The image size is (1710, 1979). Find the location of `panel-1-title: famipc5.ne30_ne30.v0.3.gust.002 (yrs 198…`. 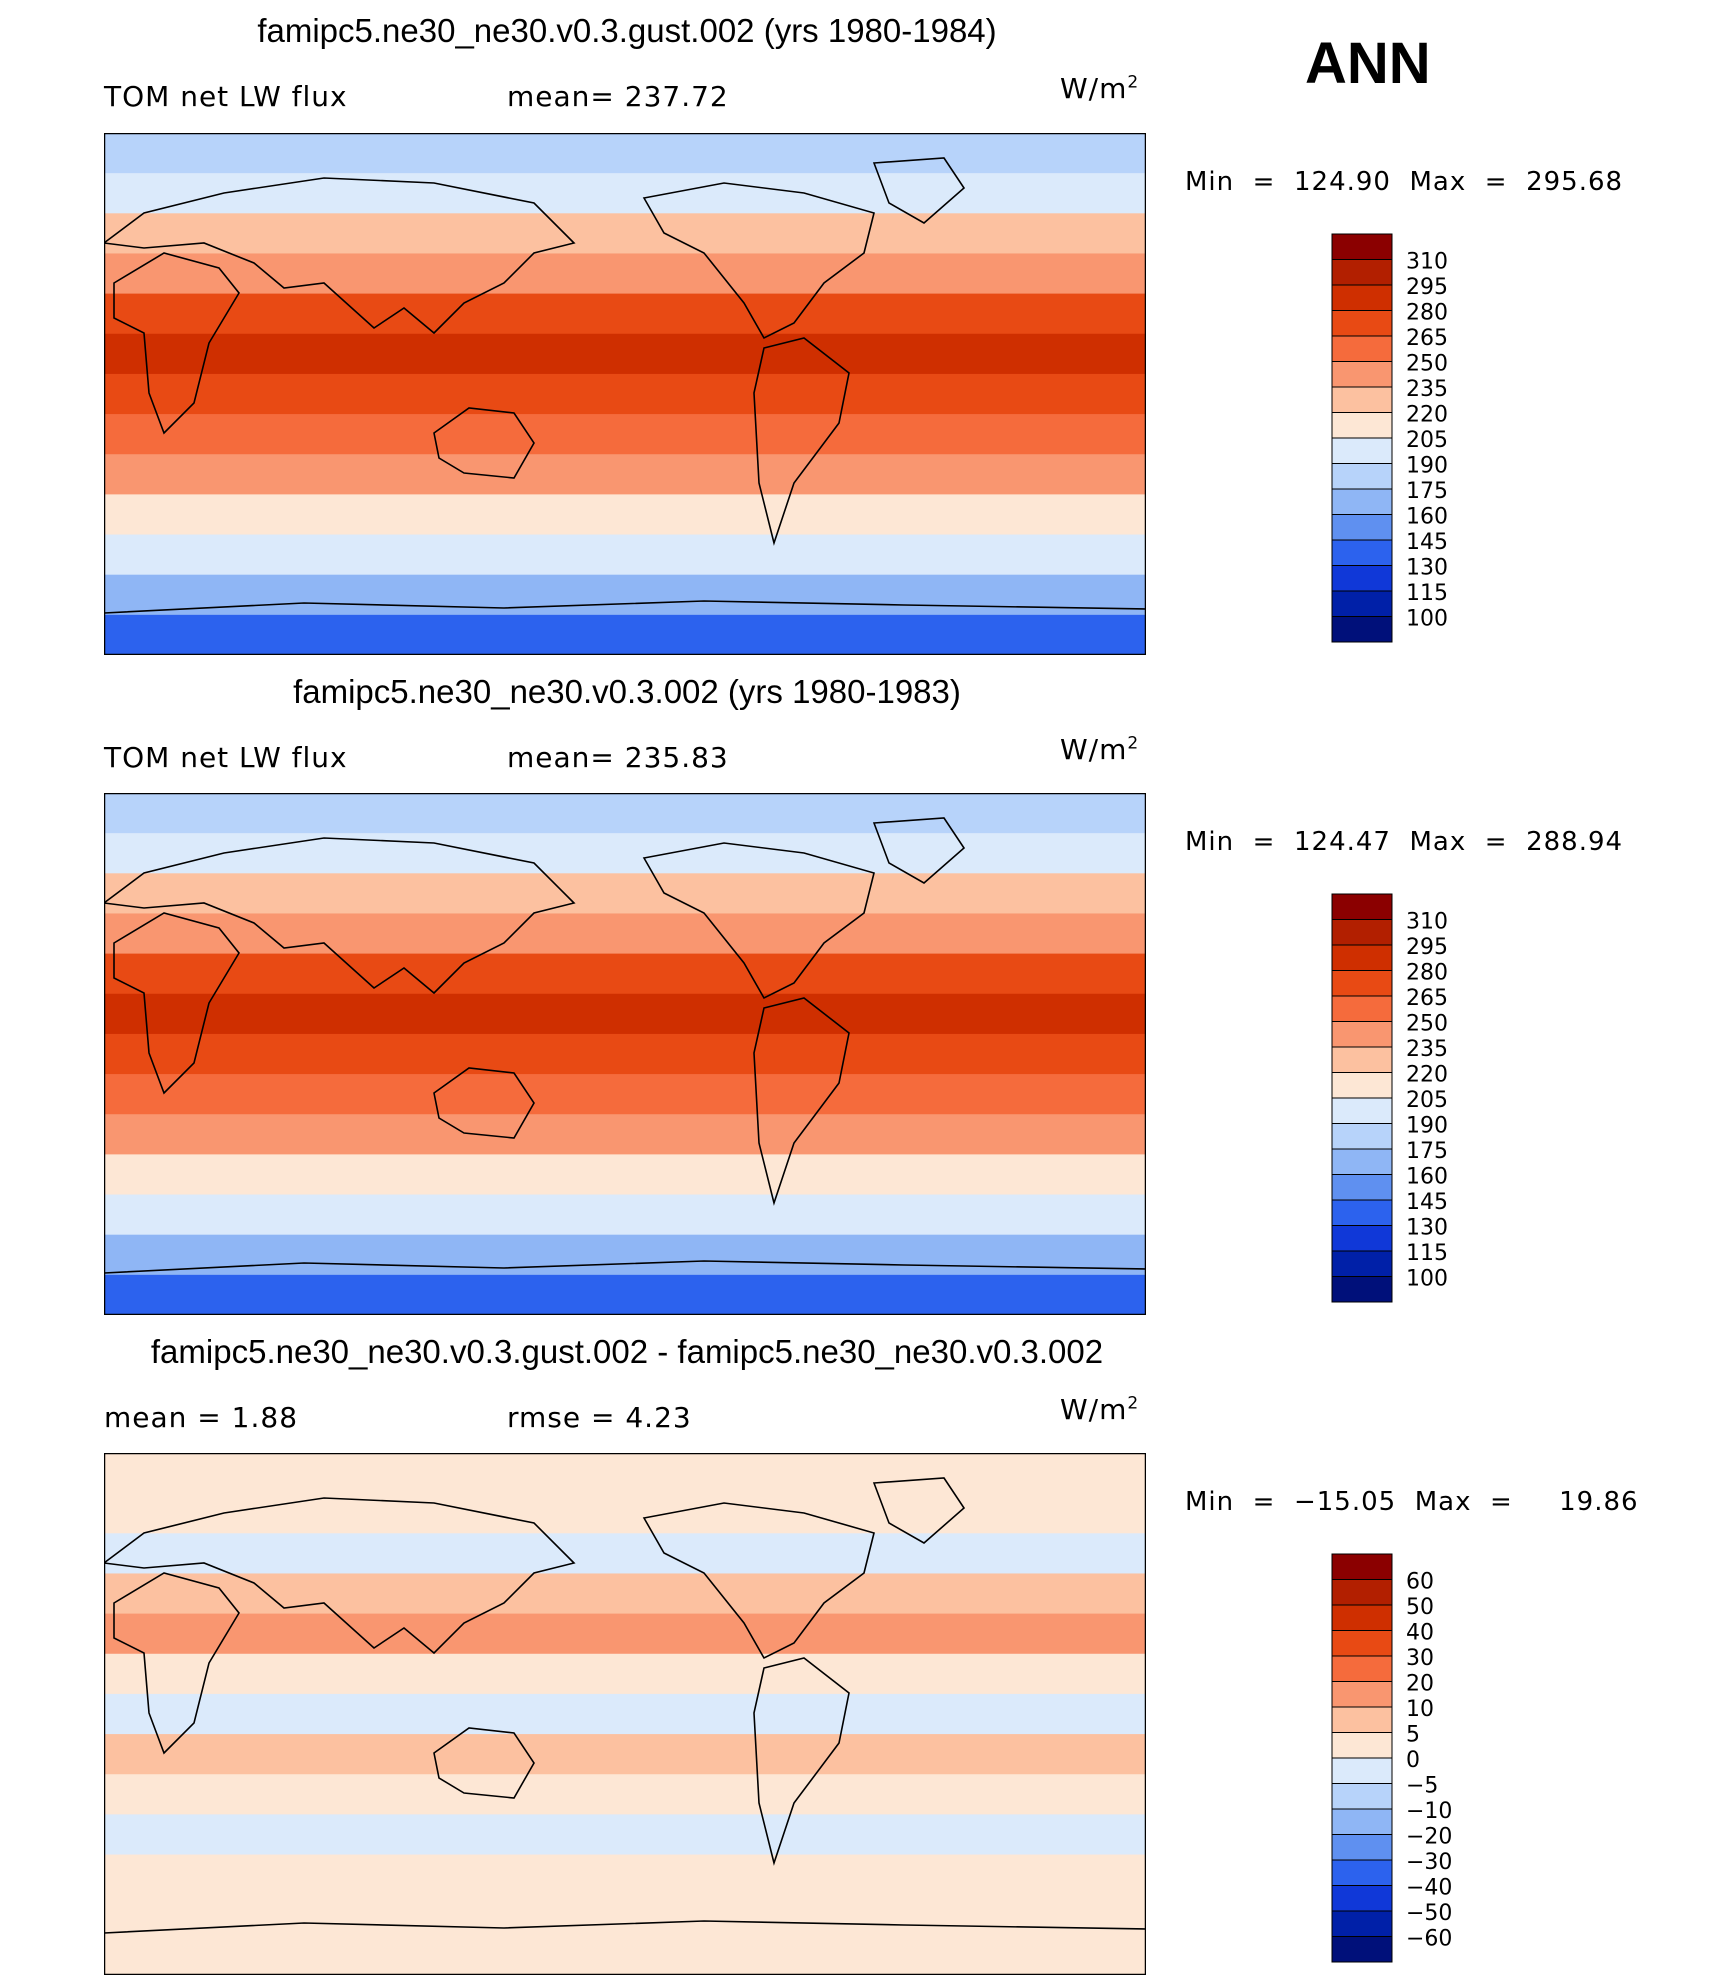

panel-1-title: famipc5.ne30_ne30.v0.3.gust.002 (yrs 198… is located at coordinates (627, 30).